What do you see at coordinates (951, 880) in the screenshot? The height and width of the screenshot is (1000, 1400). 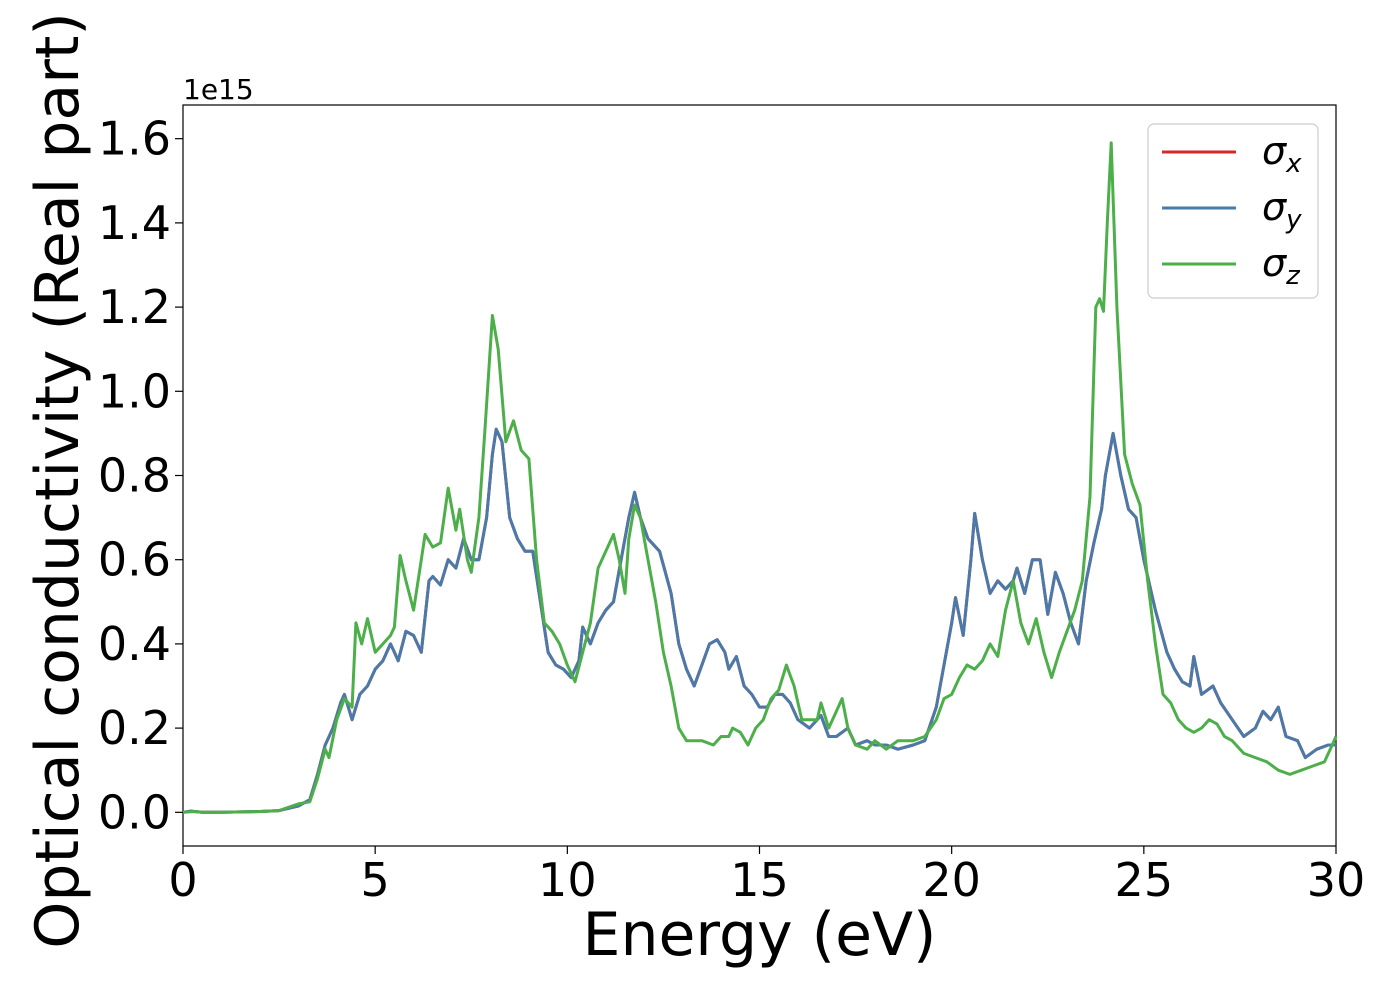 I see `x-tick-label: 20` at bounding box center [951, 880].